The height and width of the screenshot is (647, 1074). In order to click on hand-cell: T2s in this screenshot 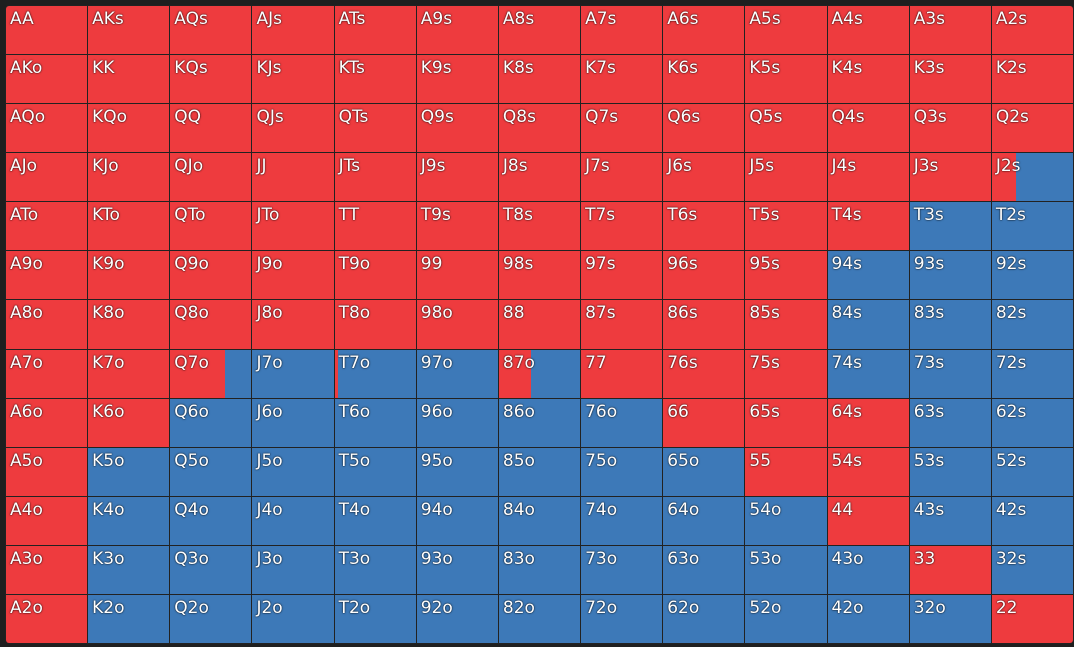, I will do `click(1032, 226)`.